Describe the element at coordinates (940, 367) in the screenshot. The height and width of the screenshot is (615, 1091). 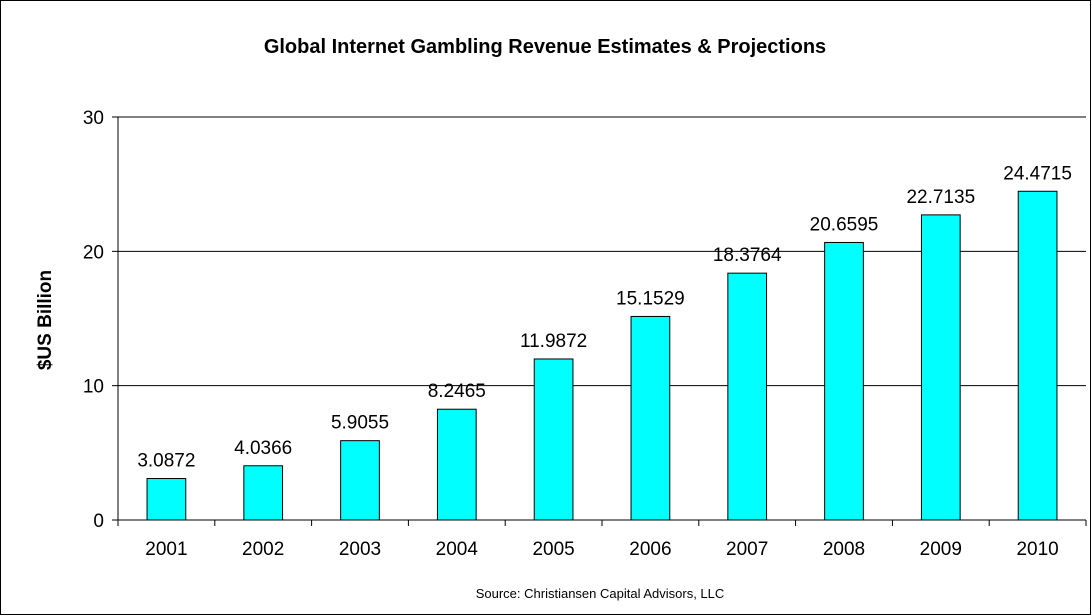
I see `bar-2009` at that location.